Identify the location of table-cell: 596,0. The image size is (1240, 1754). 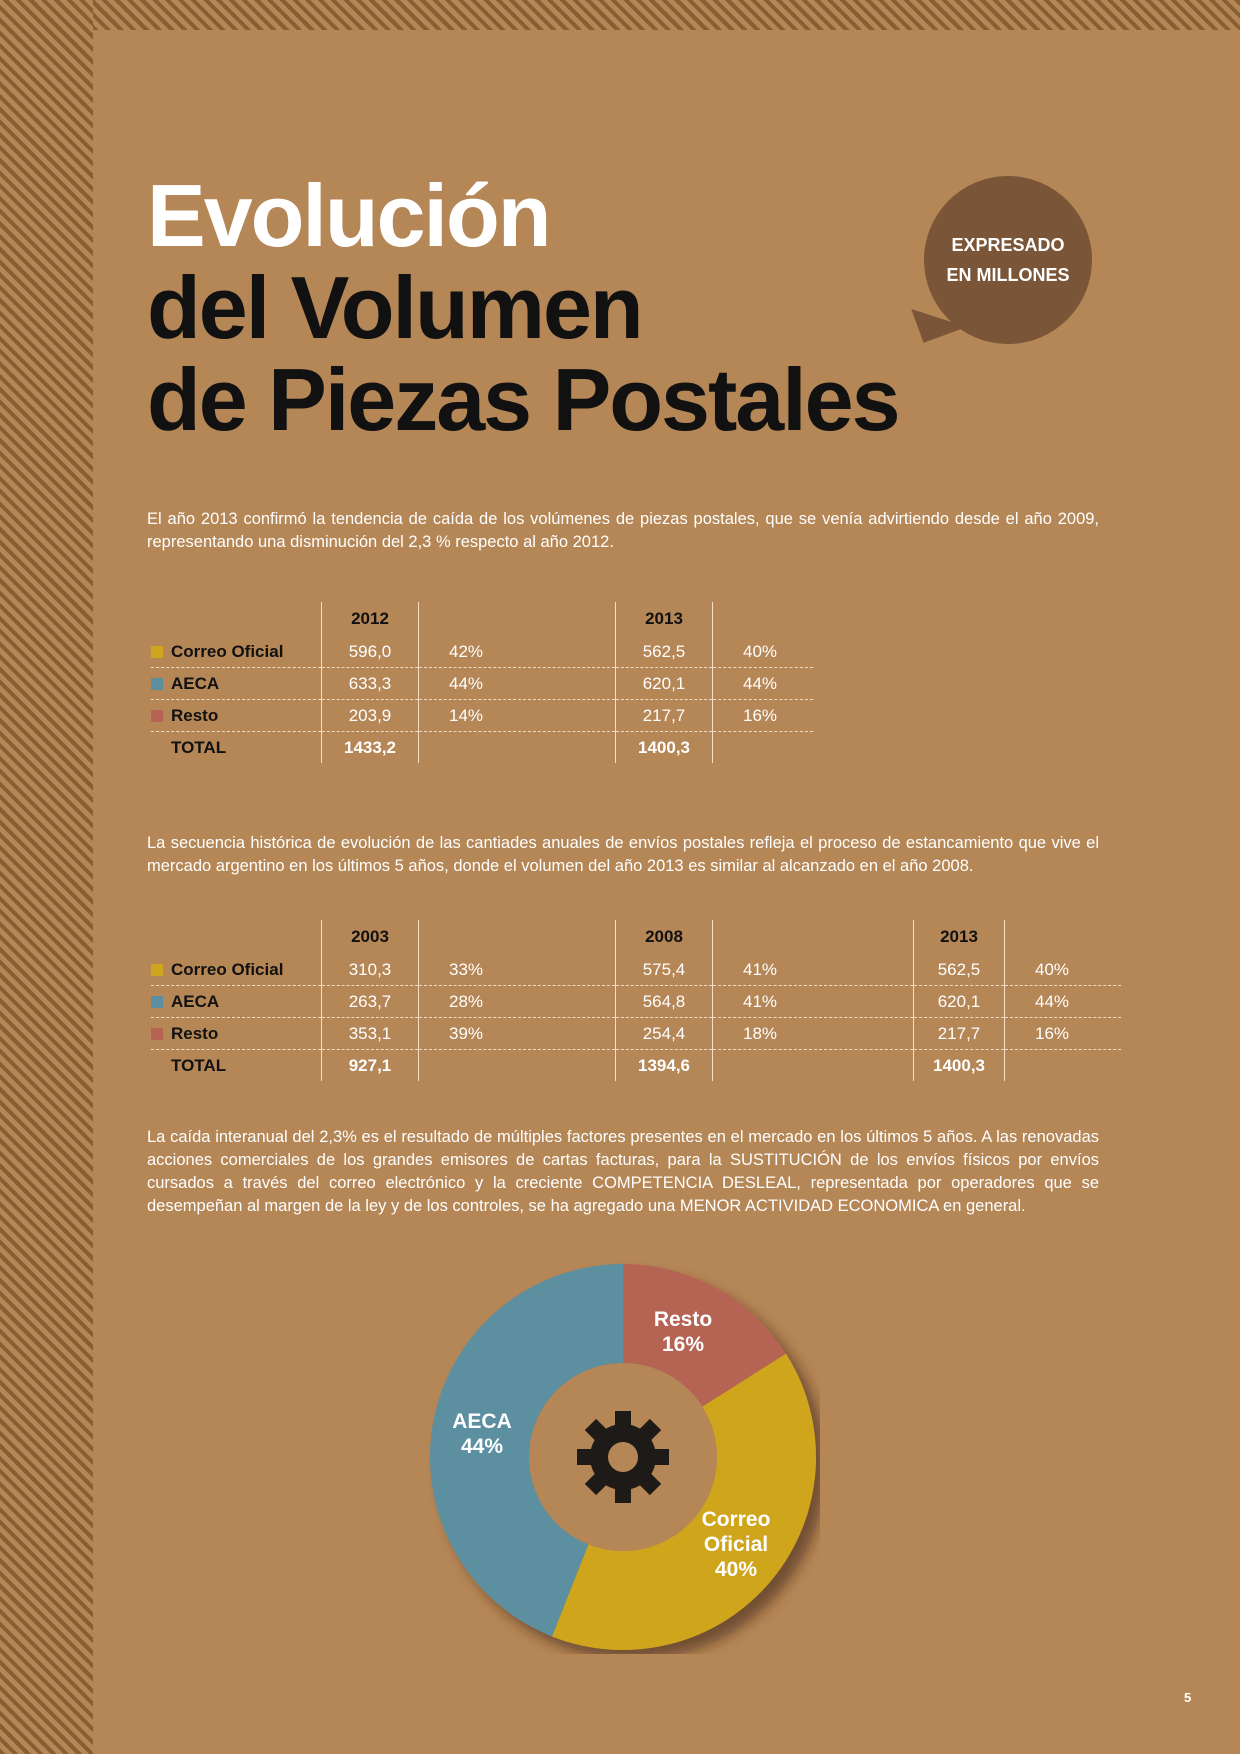
(370, 652).